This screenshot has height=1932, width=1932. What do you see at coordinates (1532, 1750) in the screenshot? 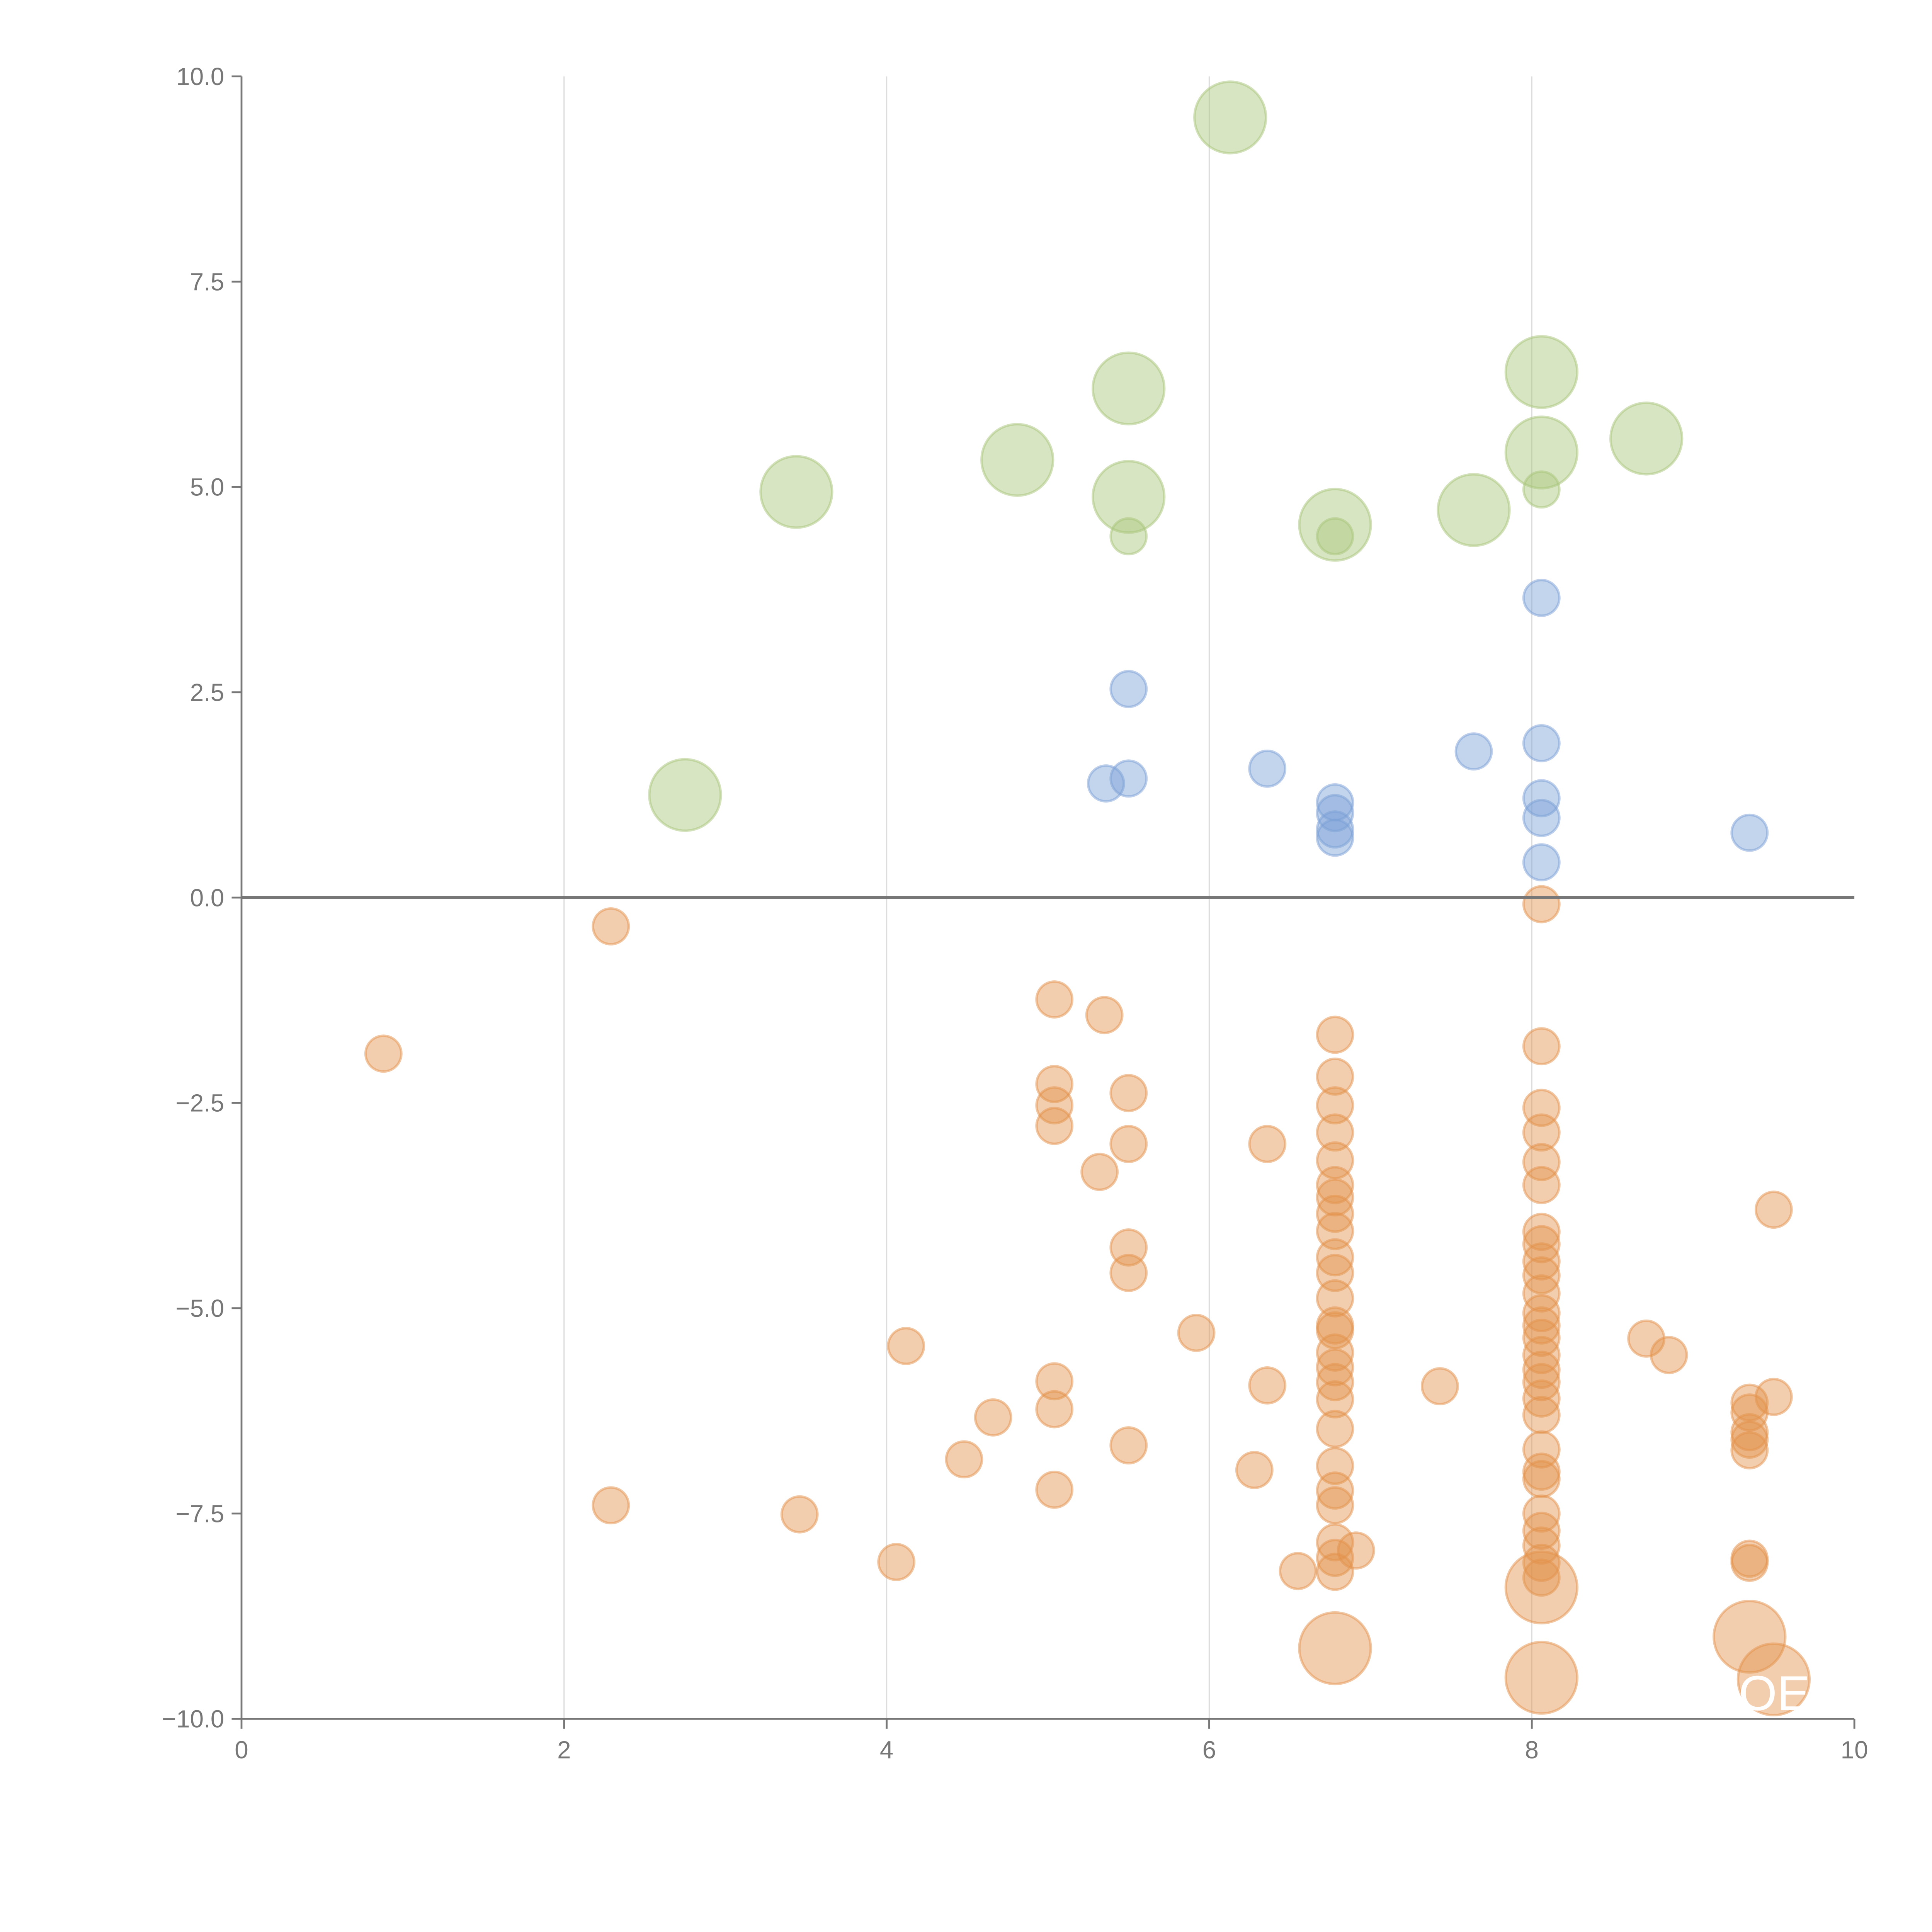
I see `x-tick-label: 8` at bounding box center [1532, 1750].